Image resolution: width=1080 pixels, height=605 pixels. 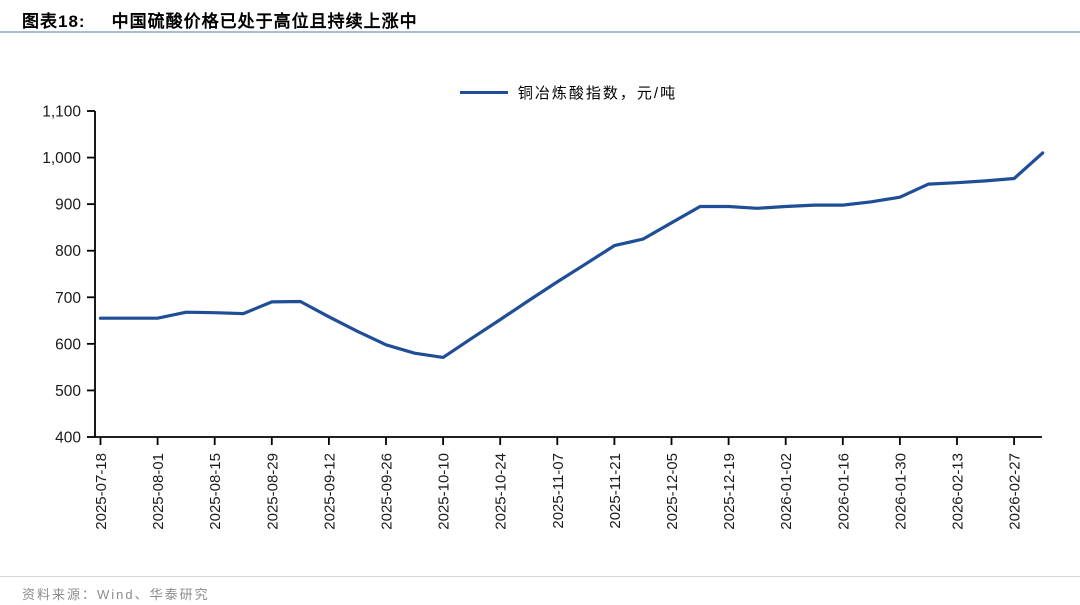 What do you see at coordinates (483, 92) in the screenshot?
I see `legend-line-swatch-icon` at bounding box center [483, 92].